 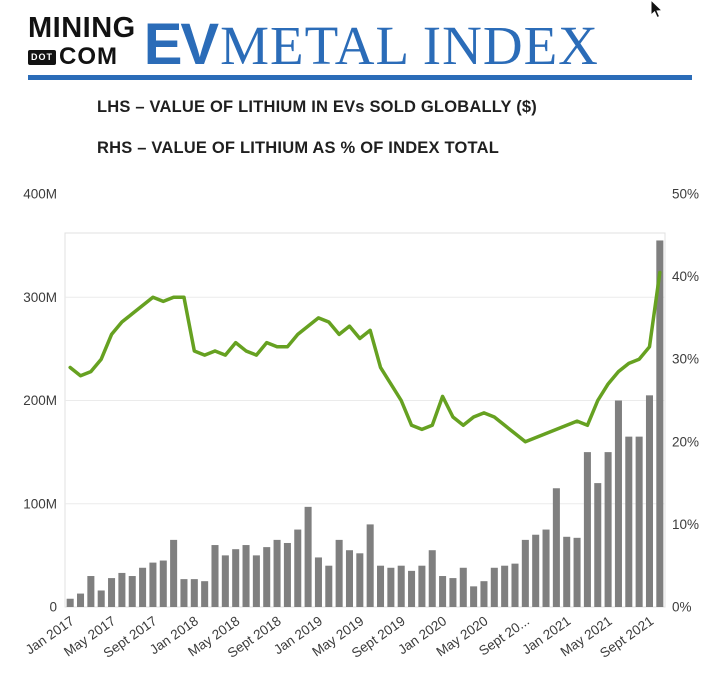 What do you see at coordinates (53, 607) in the screenshot?
I see `left-axis-label: 0` at bounding box center [53, 607].